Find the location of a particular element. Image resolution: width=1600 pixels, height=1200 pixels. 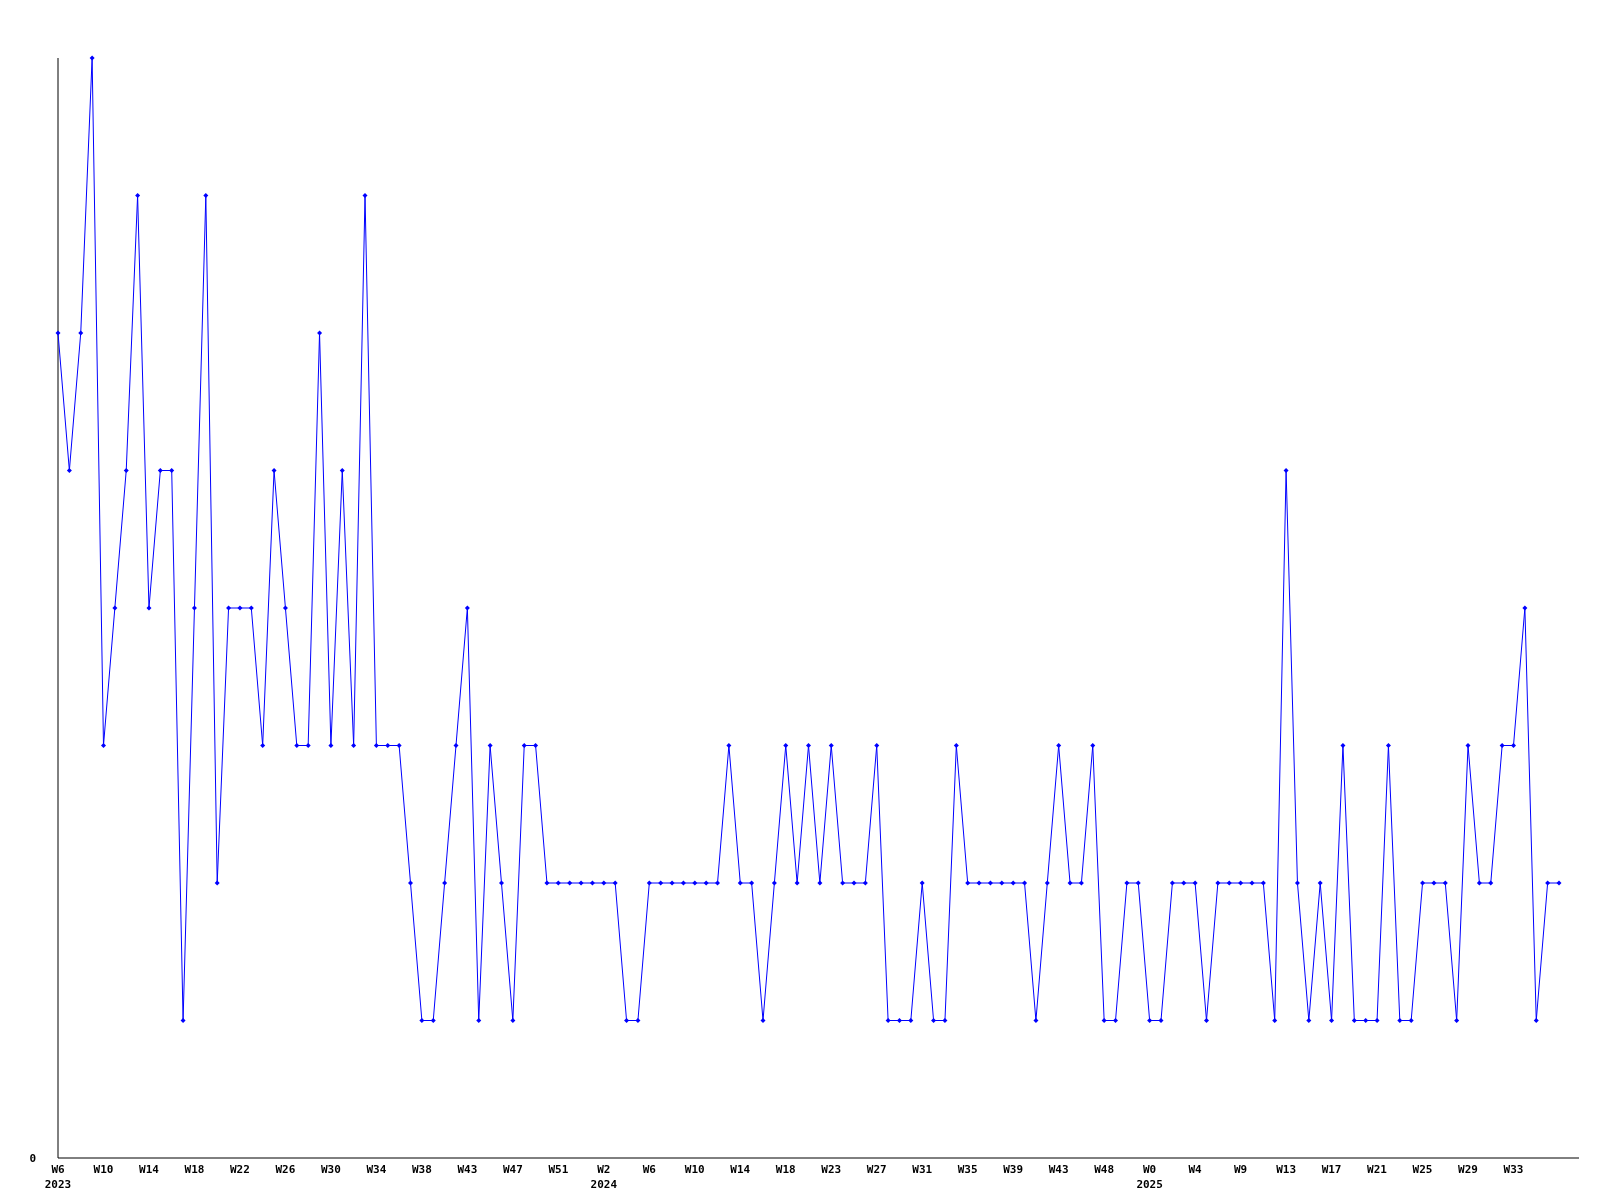

x-tick-label: W30 is located at coordinates (330, 1169).